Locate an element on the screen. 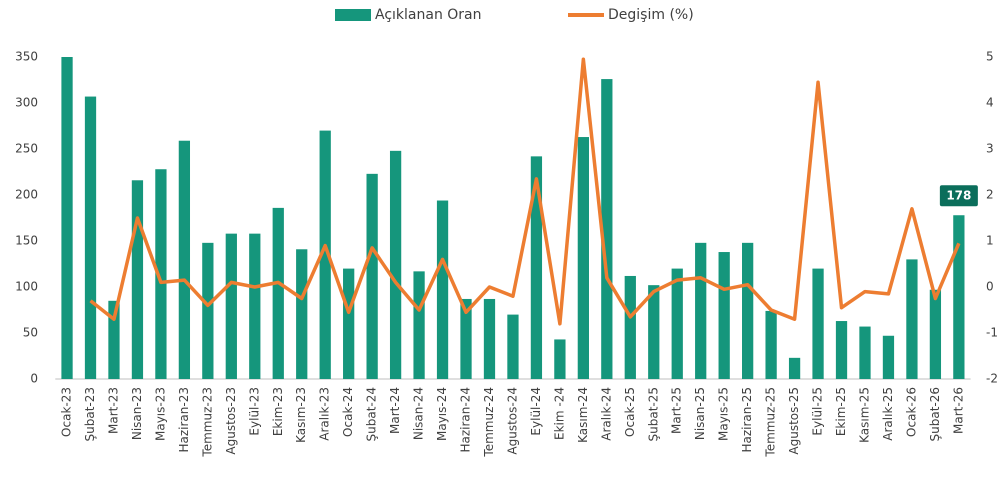  y-tick-label: 0 is located at coordinates (34, 379).